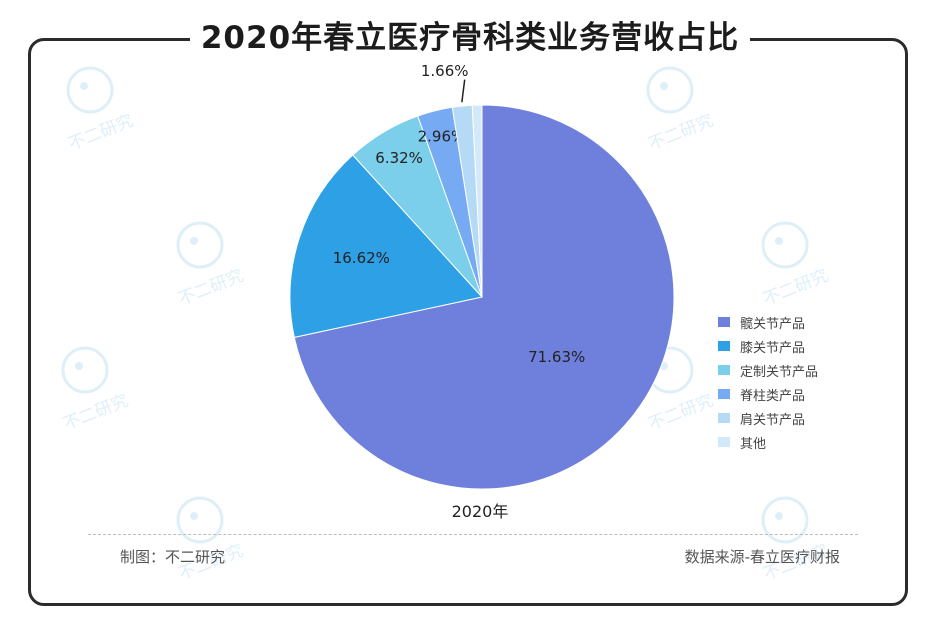 This screenshot has height=644, width=940. I want to click on legend-item: 定制关节产品, so click(768, 370).